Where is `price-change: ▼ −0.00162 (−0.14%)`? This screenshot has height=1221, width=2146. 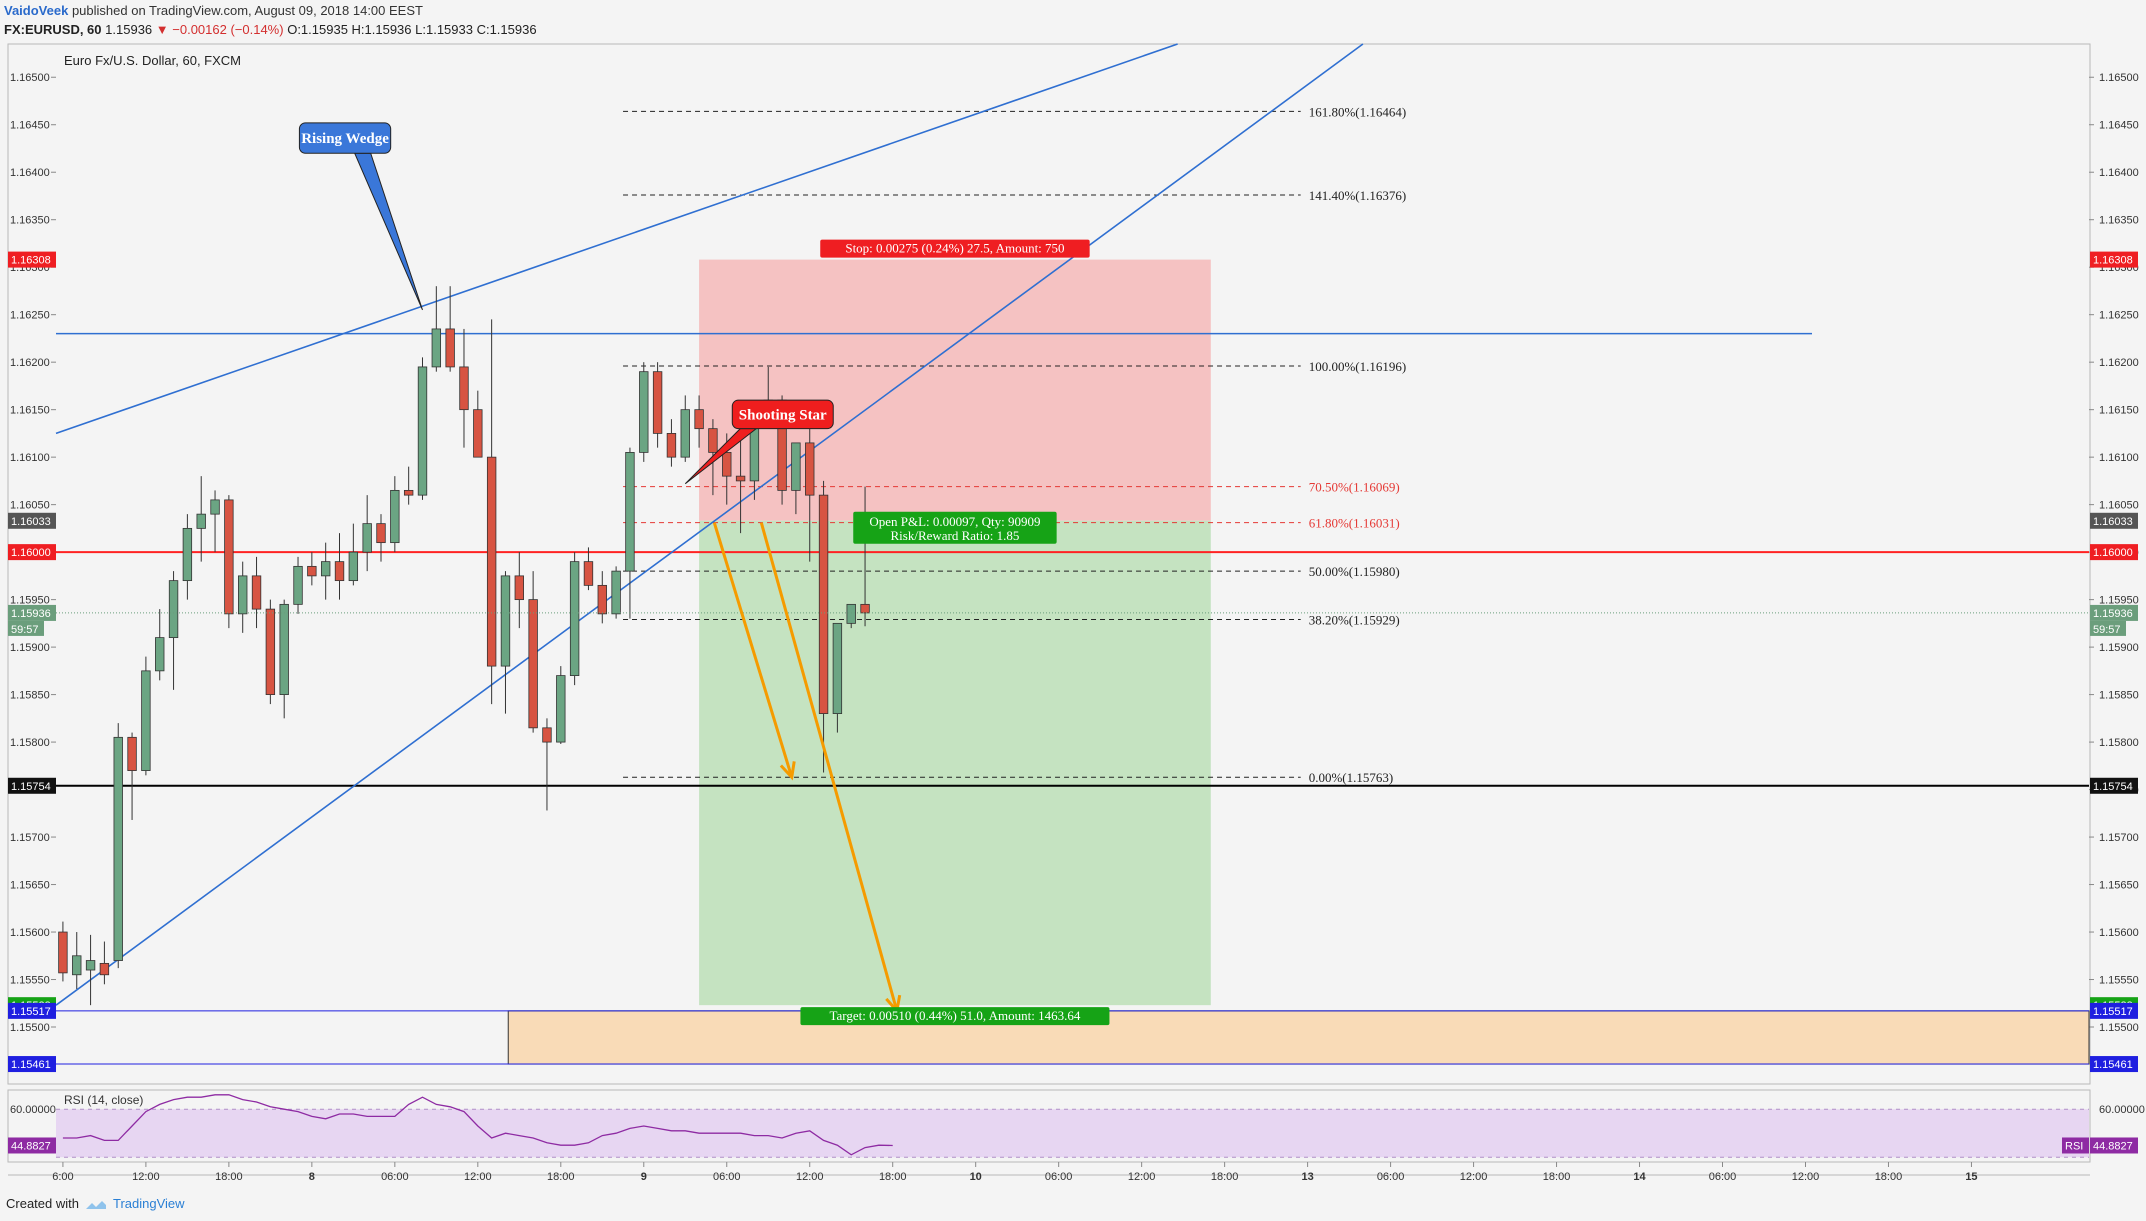
price-change: ▼ −0.00162 (−0.14%) is located at coordinates (219, 29).